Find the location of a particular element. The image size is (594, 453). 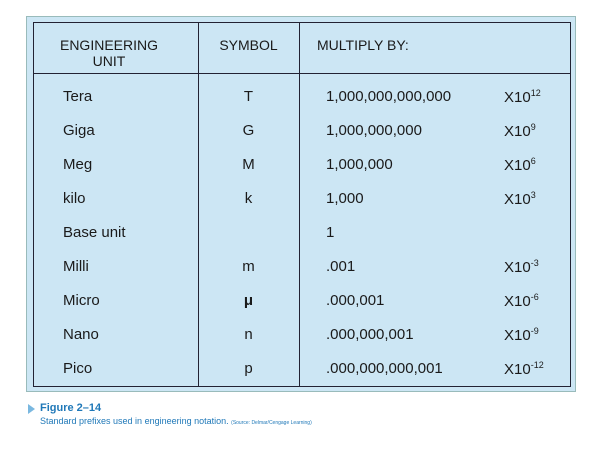

header-cell: MULTIPLY BY: is located at coordinates (363, 45).